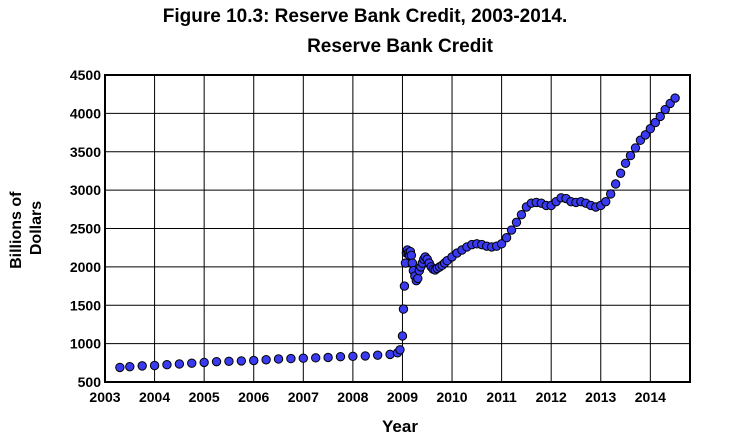 Image resolution: width=730 pixels, height=439 pixels. What do you see at coordinates (85, 305) in the screenshot?
I see `y-tick-label: 1500` at bounding box center [85, 305].